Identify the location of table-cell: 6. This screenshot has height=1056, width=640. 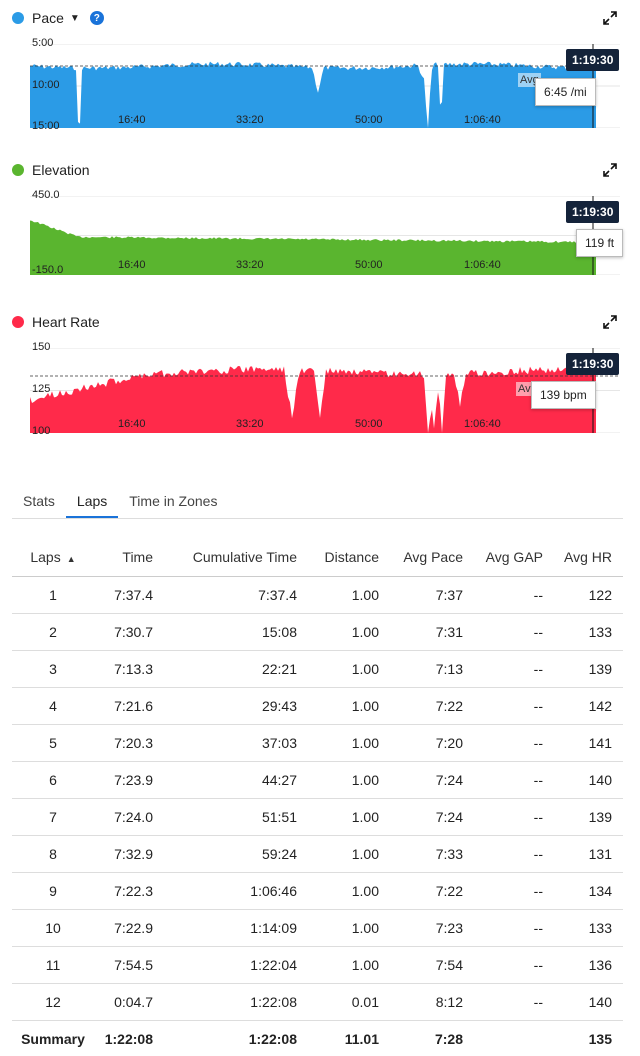
(53, 780).